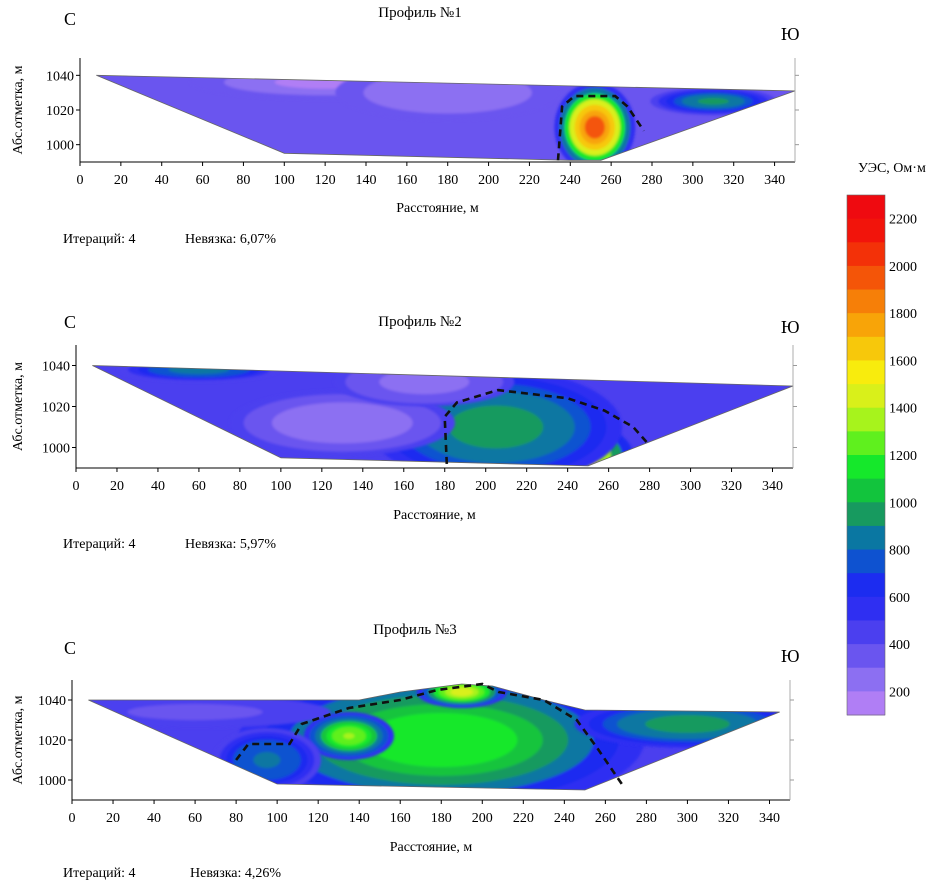 The width and height of the screenshot is (946, 883). Describe the element at coordinates (899, 551) in the screenshot. I see `colorbar-tick-label: 800` at that location.